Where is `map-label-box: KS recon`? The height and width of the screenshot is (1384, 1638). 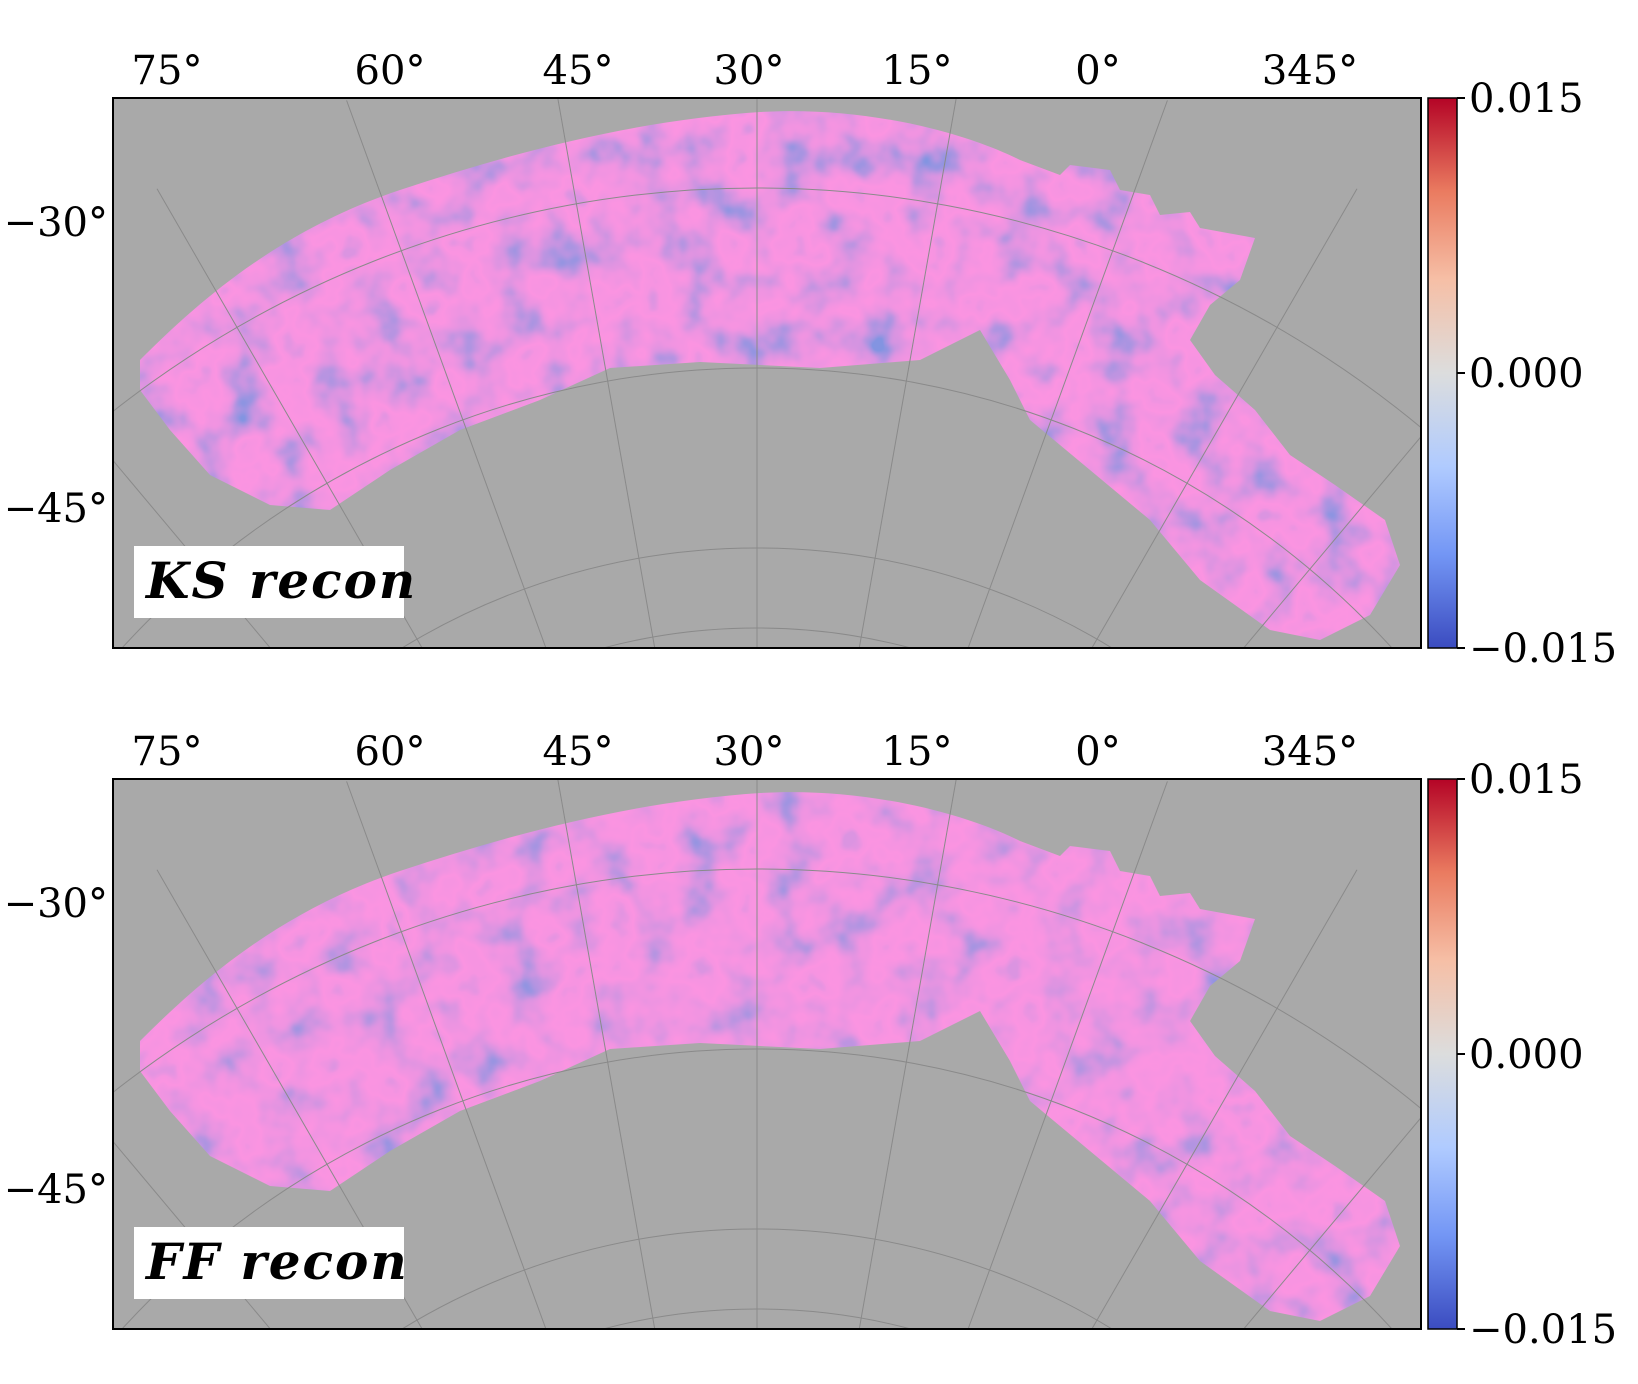 map-label-box: KS recon is located at coordinates (275, 582).